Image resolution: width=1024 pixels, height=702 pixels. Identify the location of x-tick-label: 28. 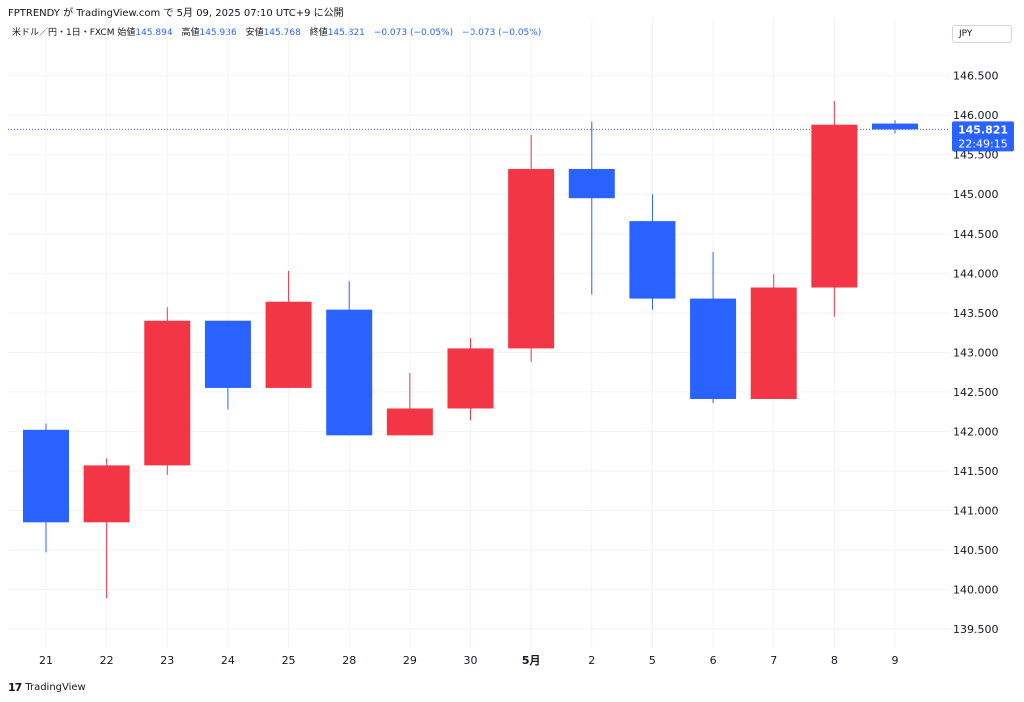
(349, 660).